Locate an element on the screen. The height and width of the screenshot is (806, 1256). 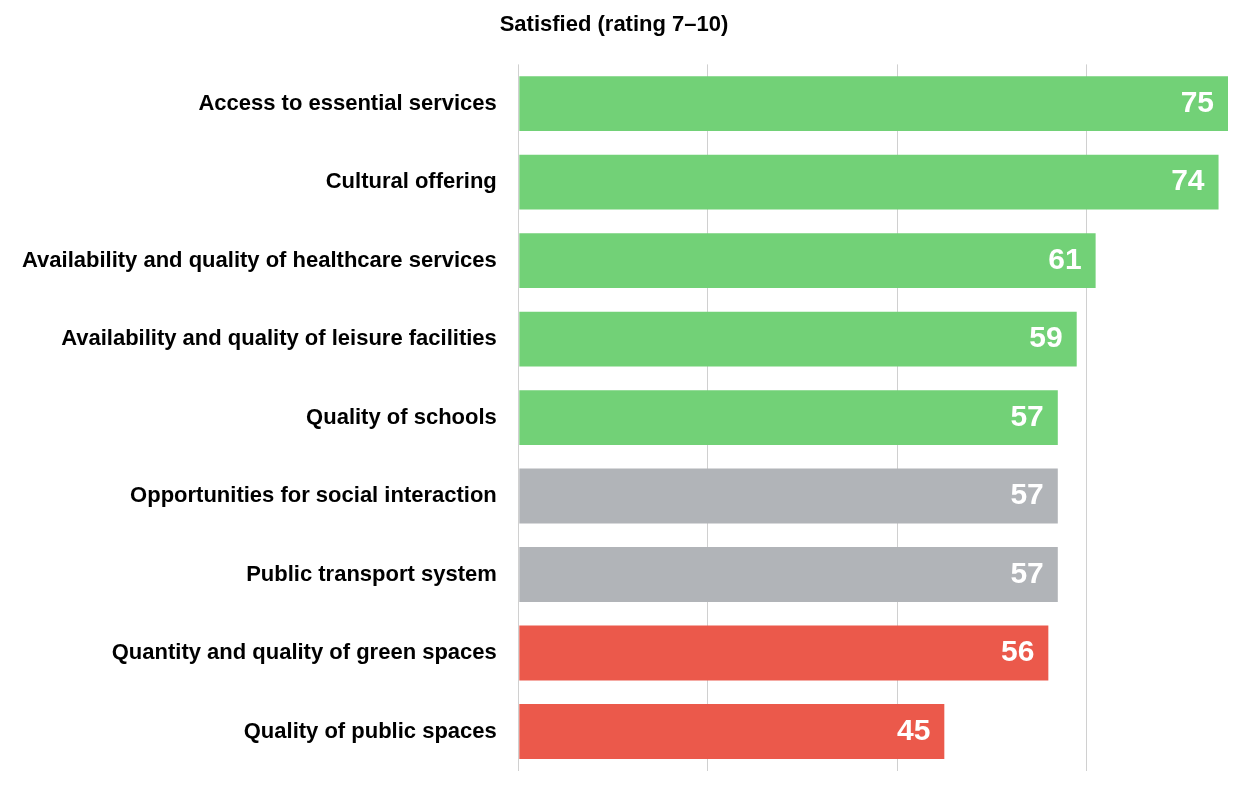
data-label: 59 is located at coordinates (1046, 337).